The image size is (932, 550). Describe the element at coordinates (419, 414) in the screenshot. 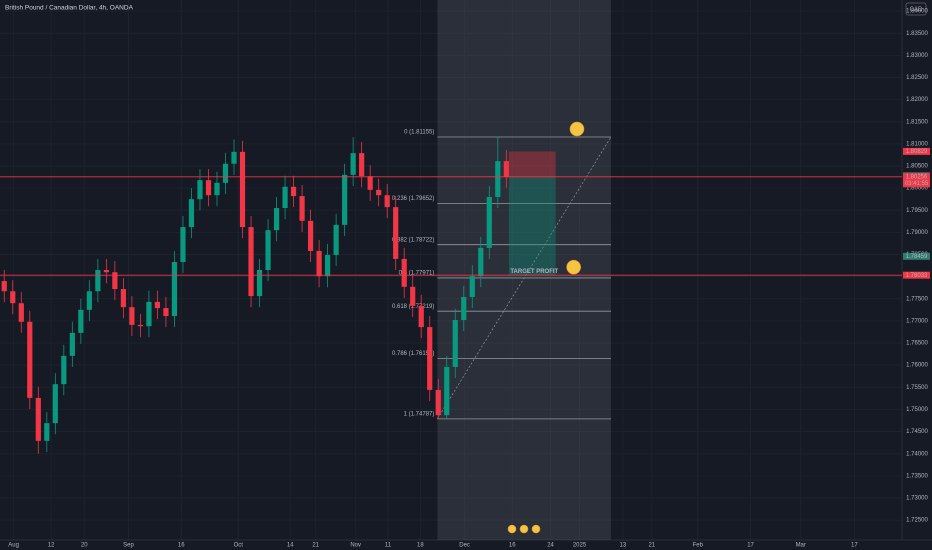

I see `fib-label: 1 (1.74787)` at that location.